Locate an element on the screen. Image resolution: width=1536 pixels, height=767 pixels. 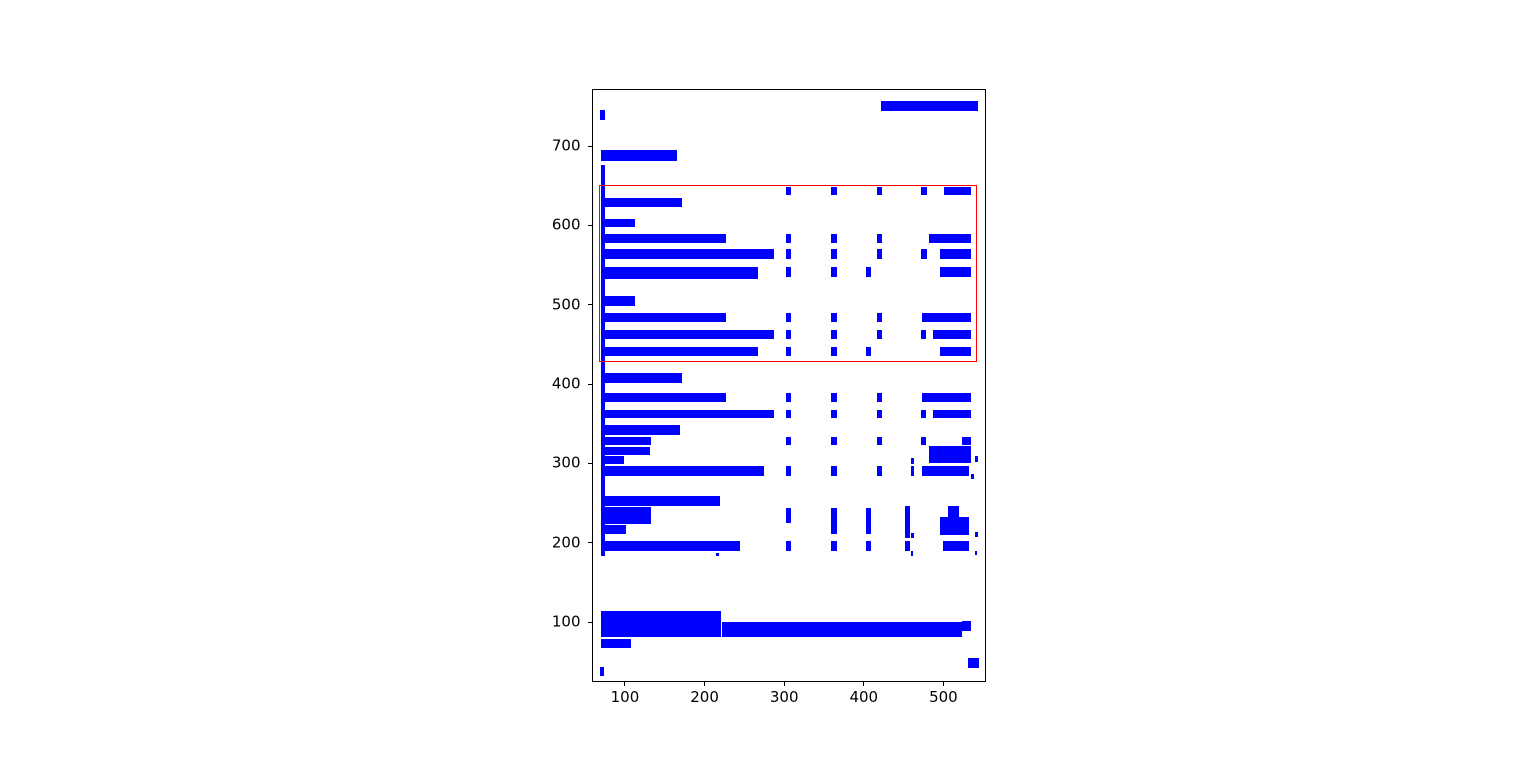
highlight-rect is located at coordinates (788, 274).